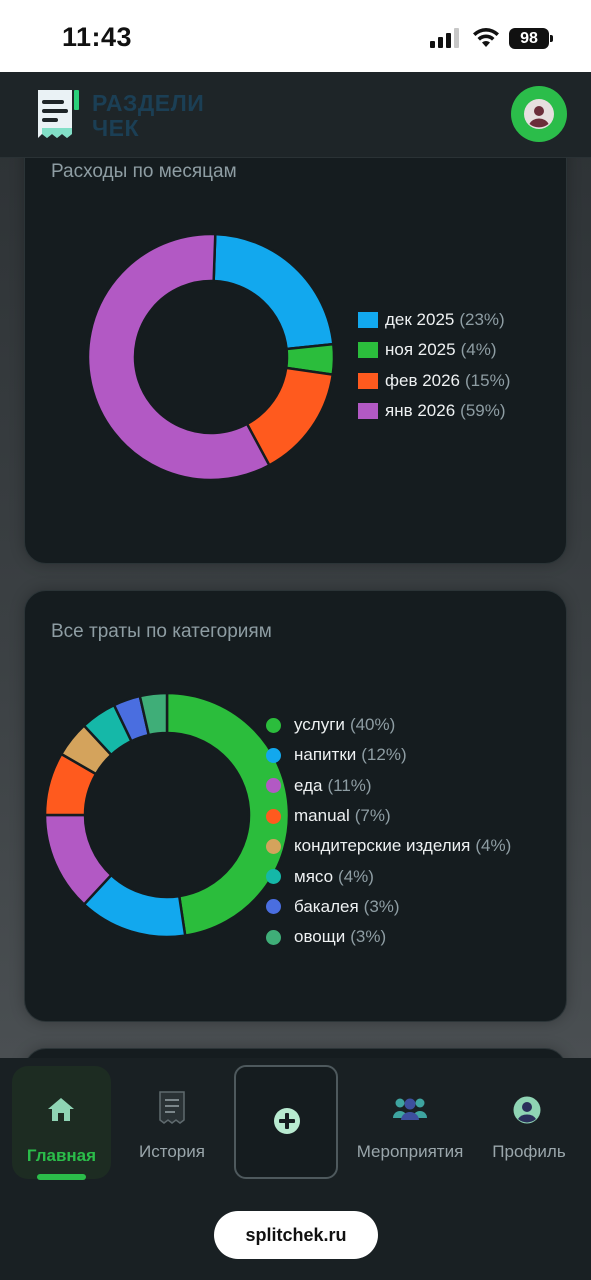 The image size is (591, 1280). I want to click on legend-percent: (15%), so click(488, 380).